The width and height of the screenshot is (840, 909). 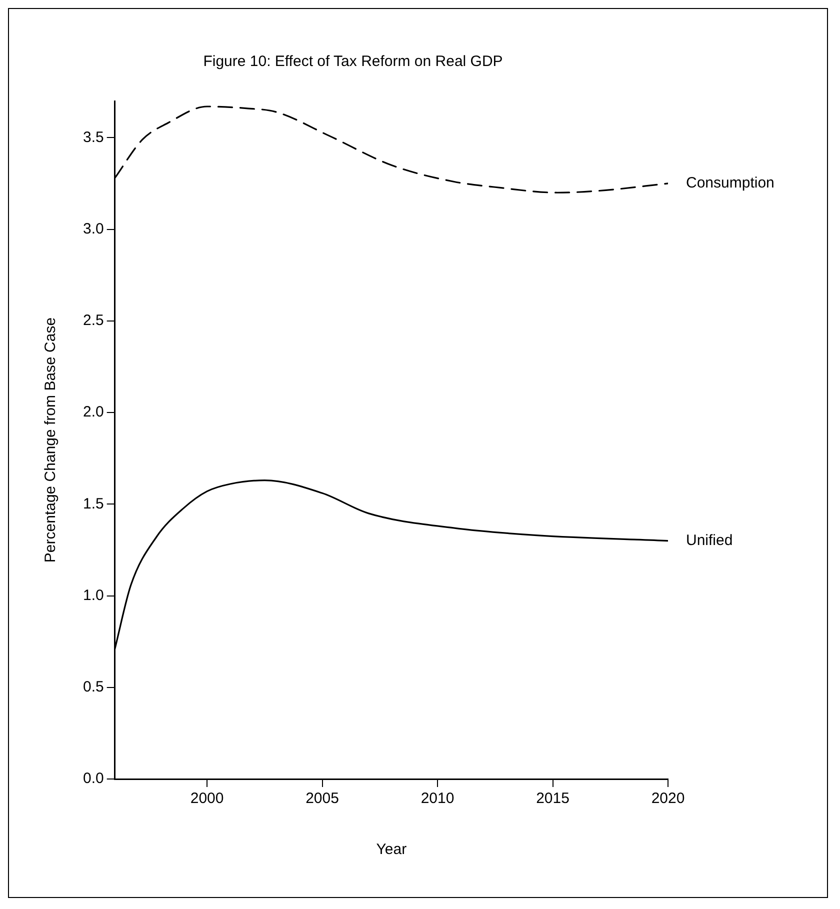 What do you see at coordinates (207, 799) in the screenshot?
I see `x-tick-label: 2000` at bounding box center [207, 799].